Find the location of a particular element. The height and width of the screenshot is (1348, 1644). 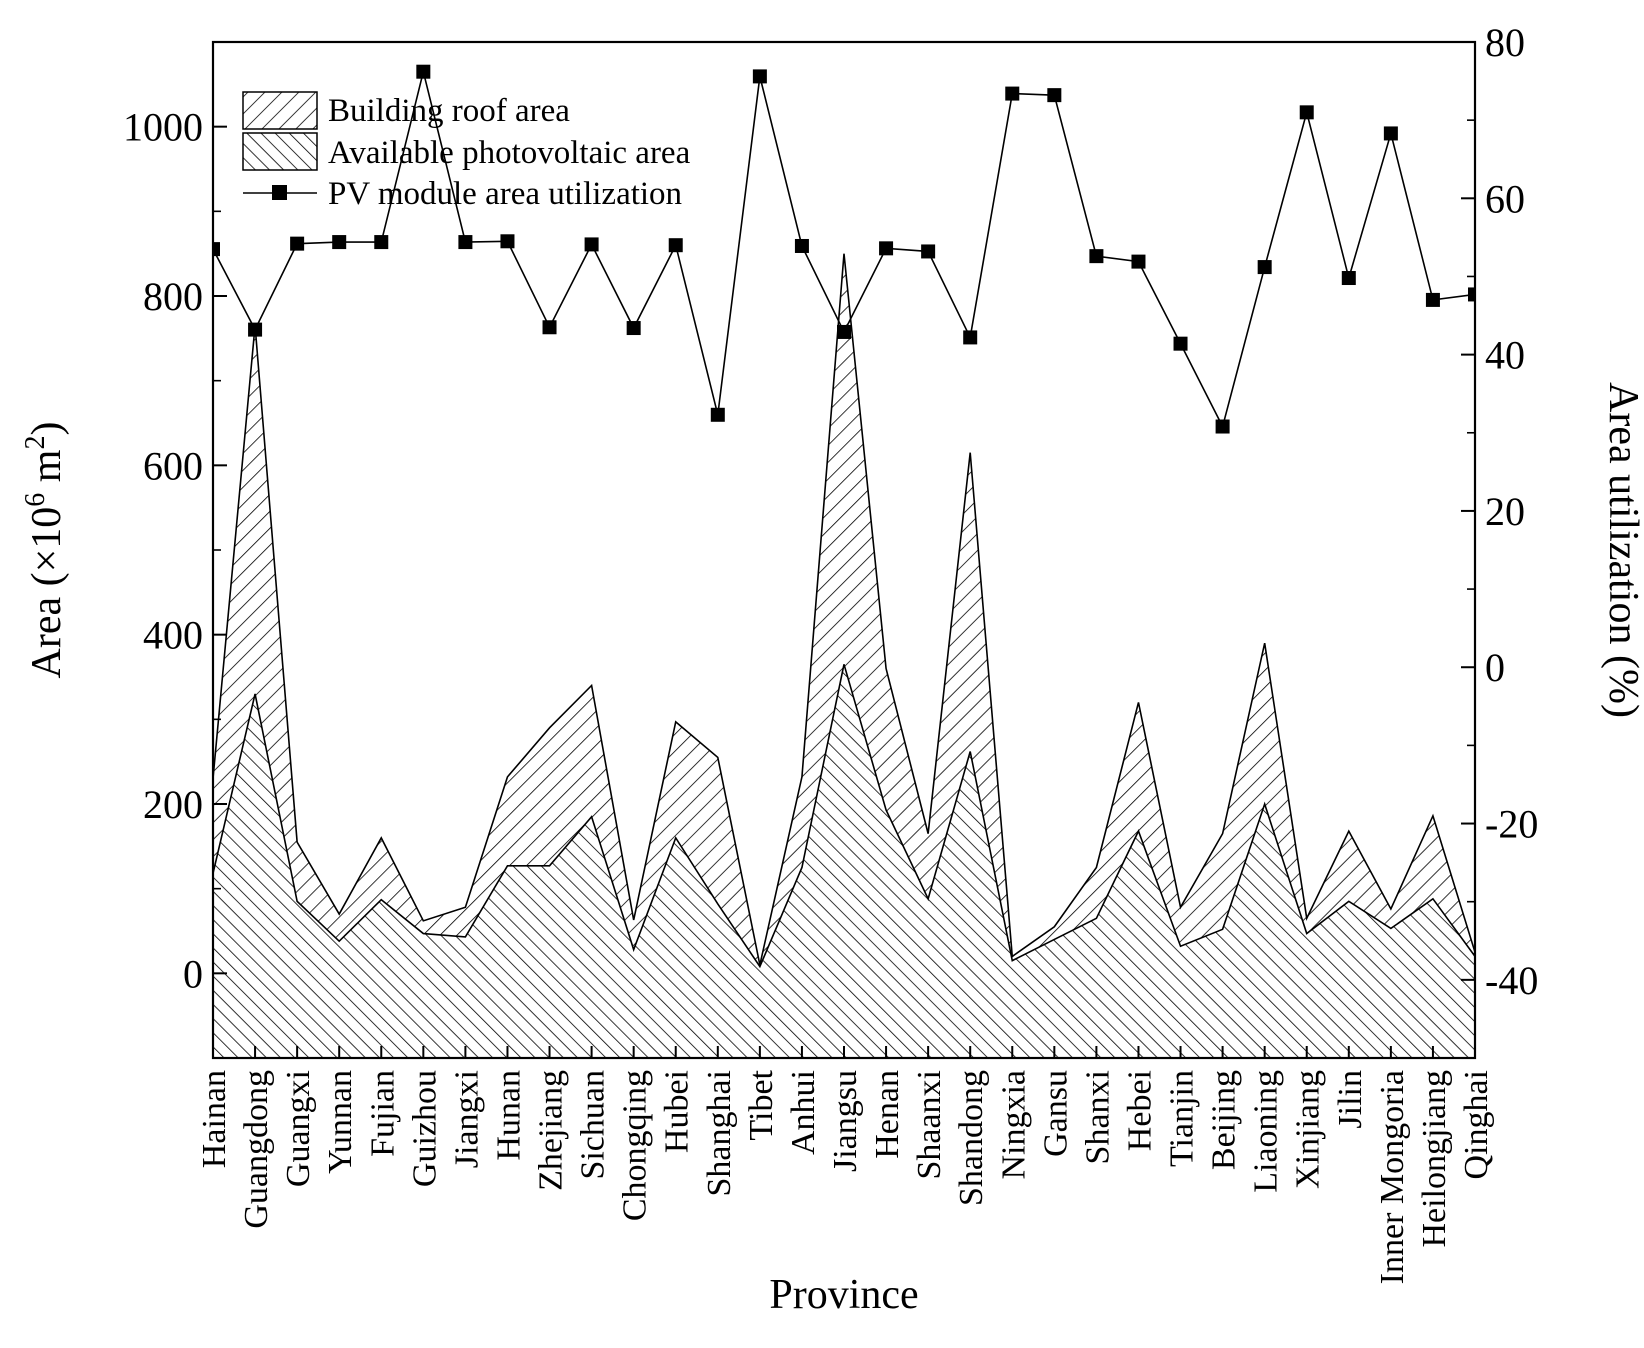

legend-marker-utilization is located at coordinates (279, 192).